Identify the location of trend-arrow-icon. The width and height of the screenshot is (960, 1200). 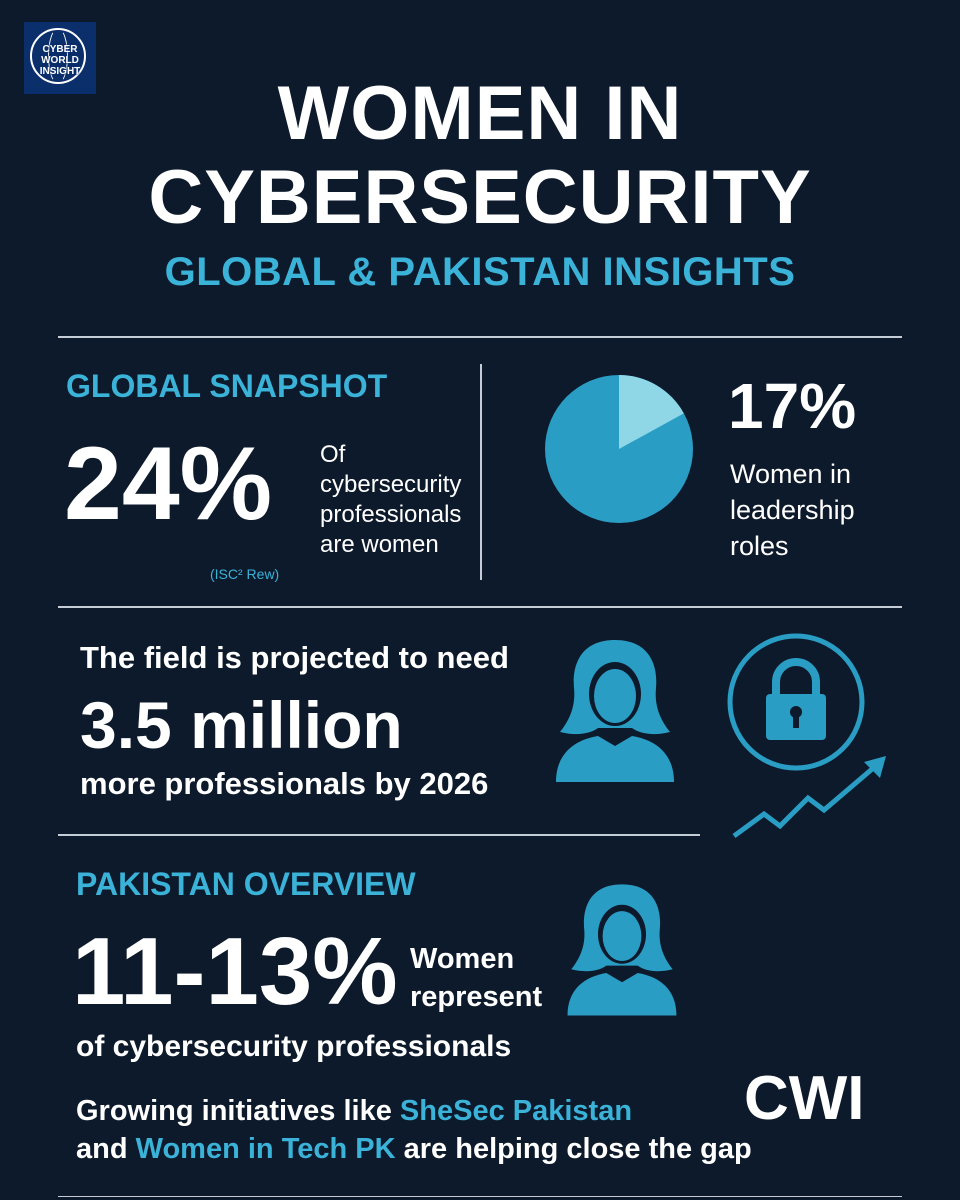
(809, 797).